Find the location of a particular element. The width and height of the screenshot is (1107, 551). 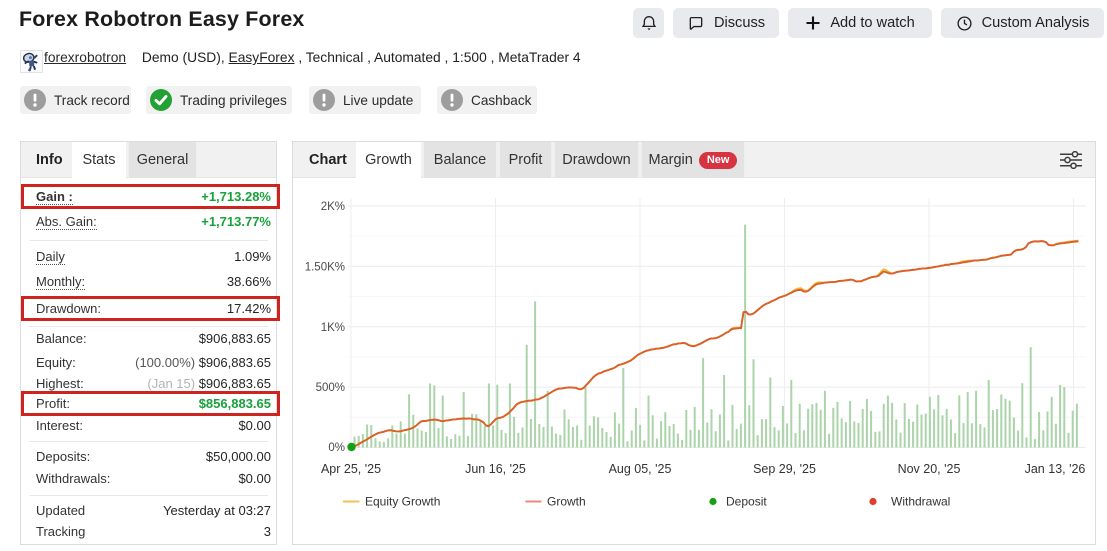

svg-text: Jan 13, '26 is located at coordinates (1055, 469).